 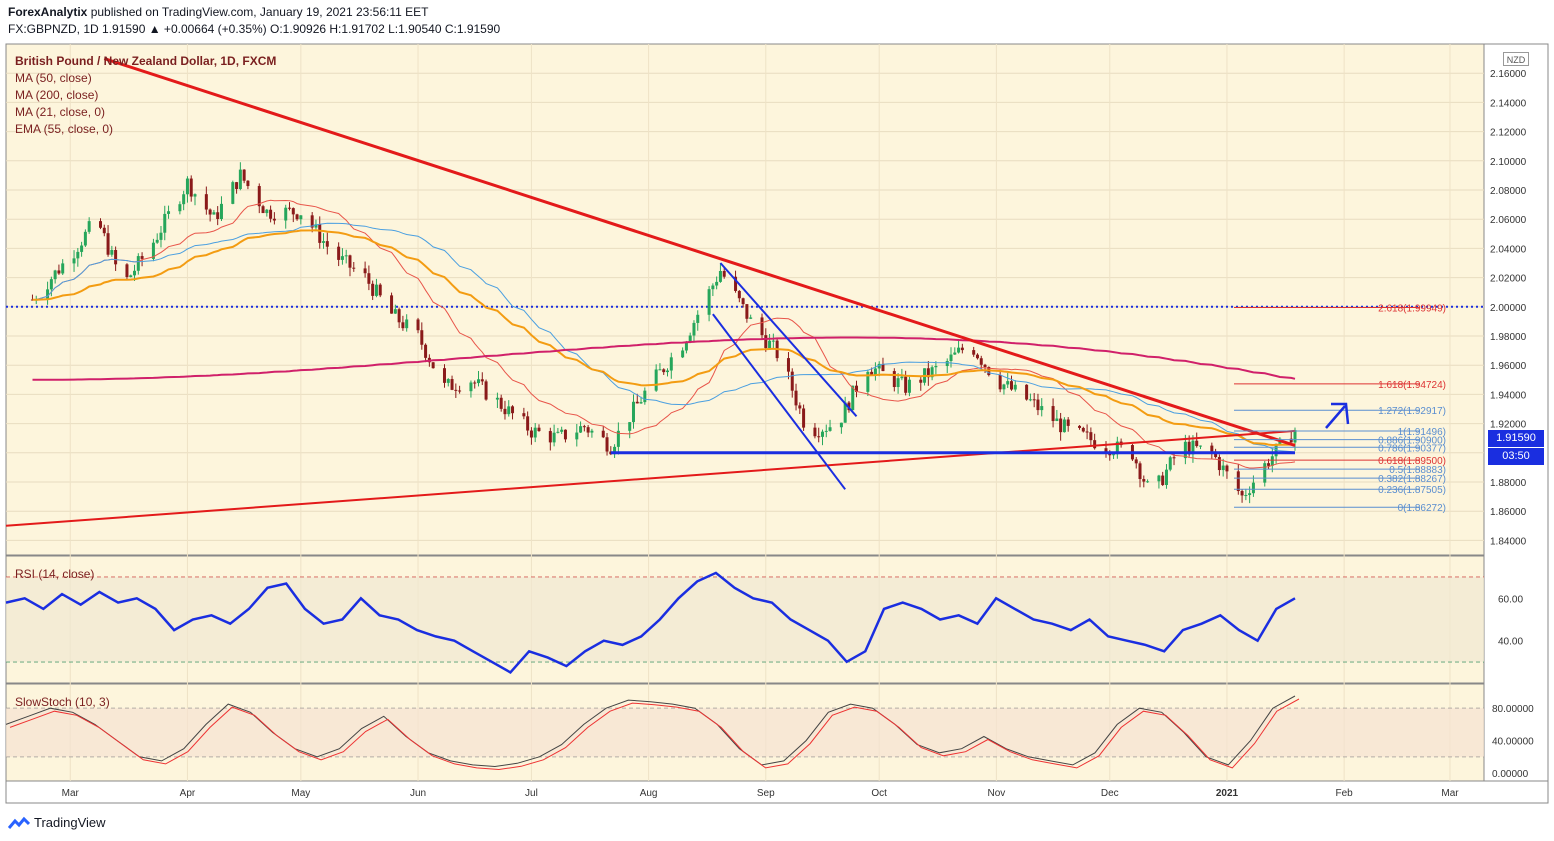 What do you see at coordinates (1516, 412) in the screenshot?
I see `price-axis` at bounding box center [1516, 412].